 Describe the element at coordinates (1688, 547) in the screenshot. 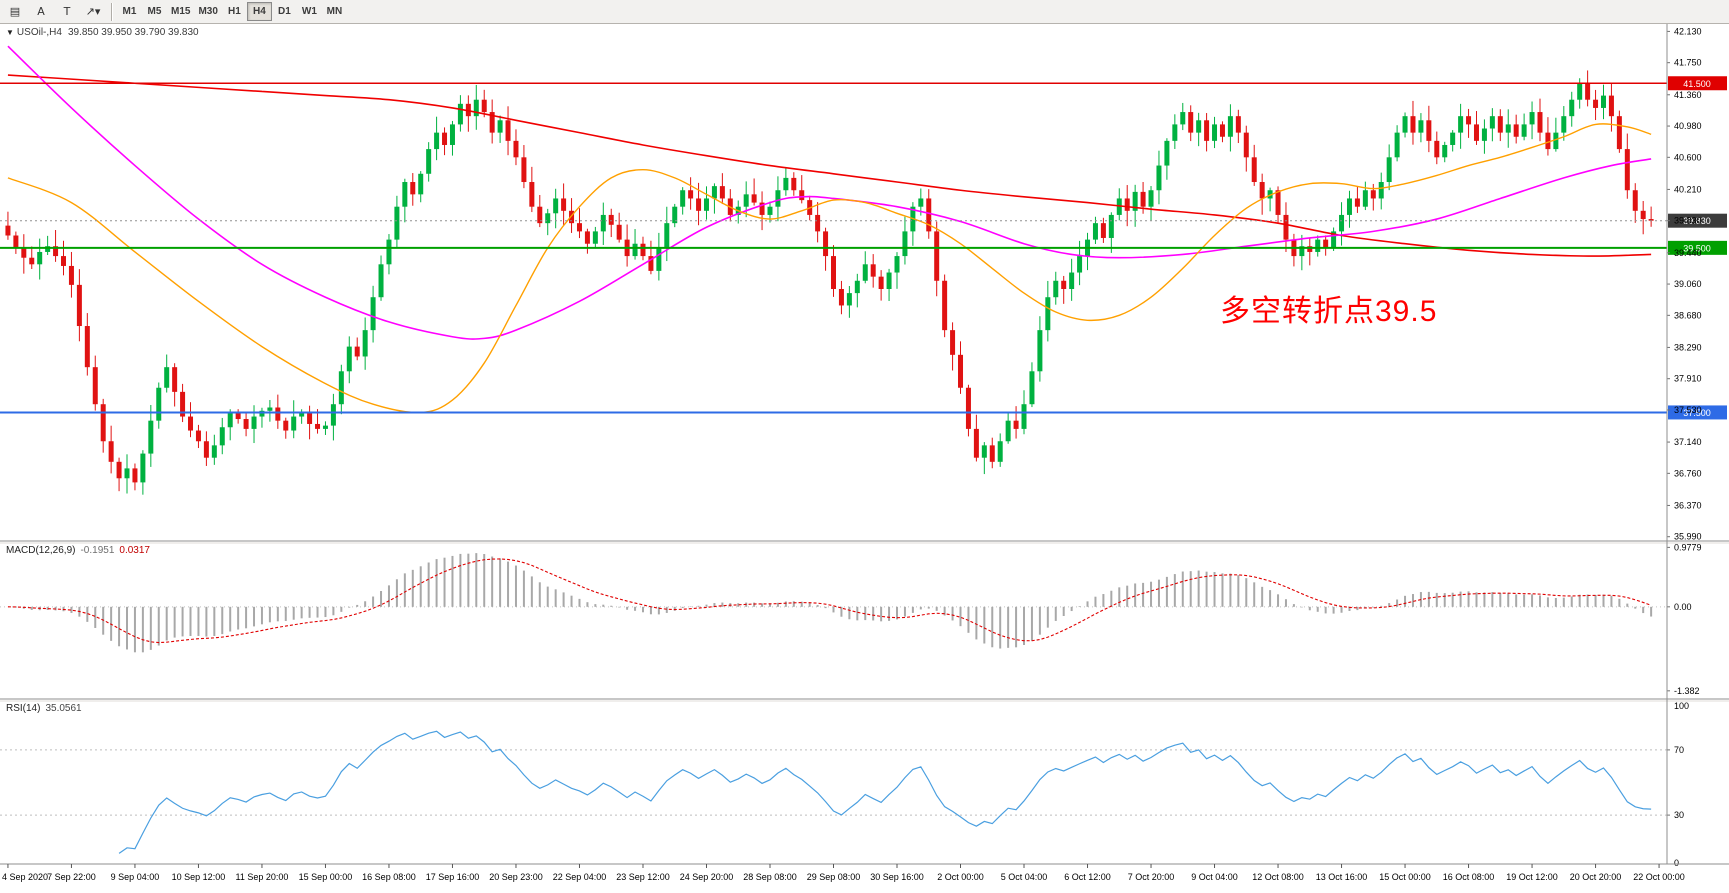

I see `svg-text: 0.9779` at that location.